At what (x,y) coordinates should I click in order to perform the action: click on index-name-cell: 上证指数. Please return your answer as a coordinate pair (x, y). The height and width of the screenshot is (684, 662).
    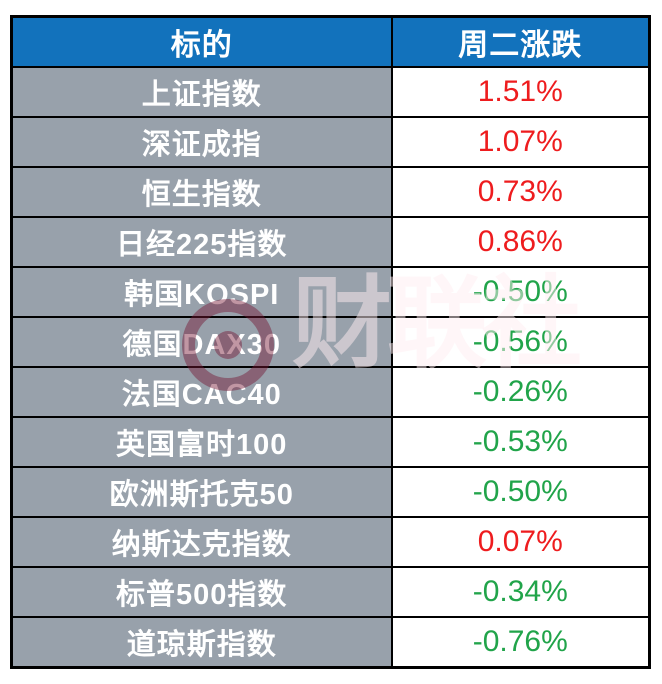
    Looking at the image, I should click on (201, 92).